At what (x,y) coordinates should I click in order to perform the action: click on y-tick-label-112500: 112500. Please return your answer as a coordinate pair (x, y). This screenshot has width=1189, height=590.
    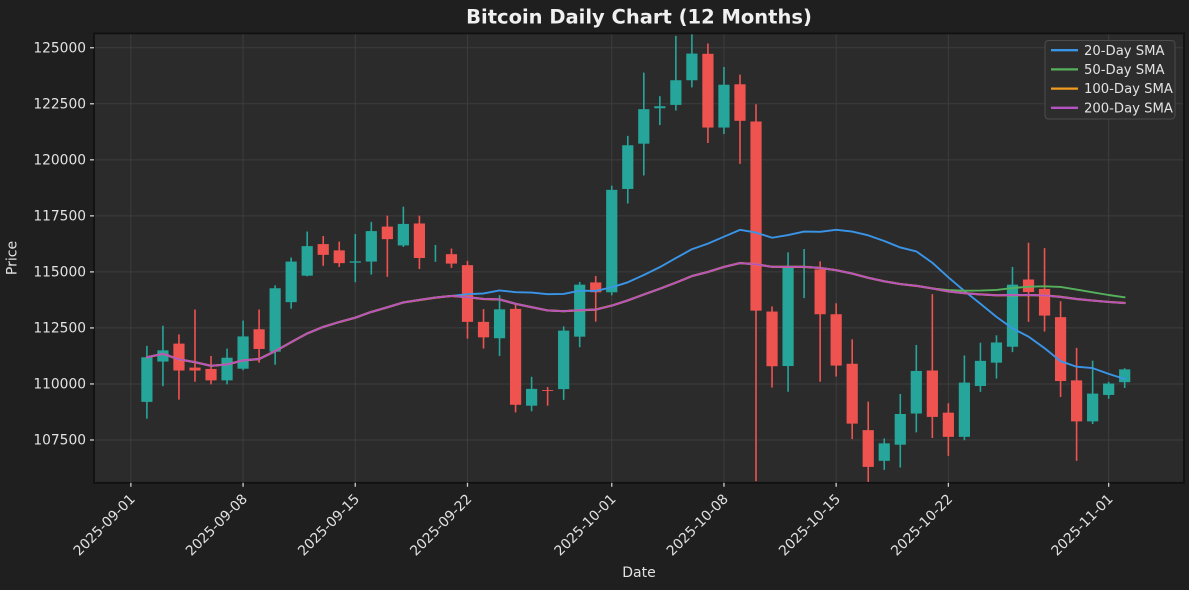
    Looking at the image, I should click on (59, 329).